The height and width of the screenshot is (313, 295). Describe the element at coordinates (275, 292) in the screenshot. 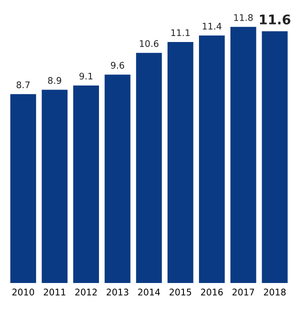

I see `x-tick-label: 2018` at that location.